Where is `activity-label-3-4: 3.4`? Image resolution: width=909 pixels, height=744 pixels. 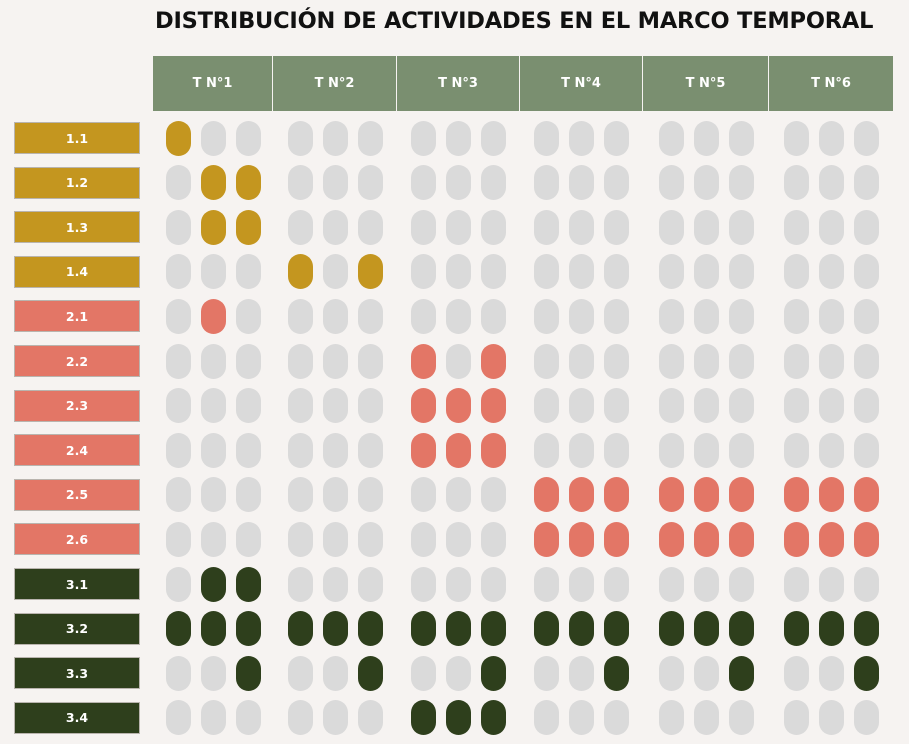
activity-label-3-4: 3.4 is located at coordinates (77, 717).